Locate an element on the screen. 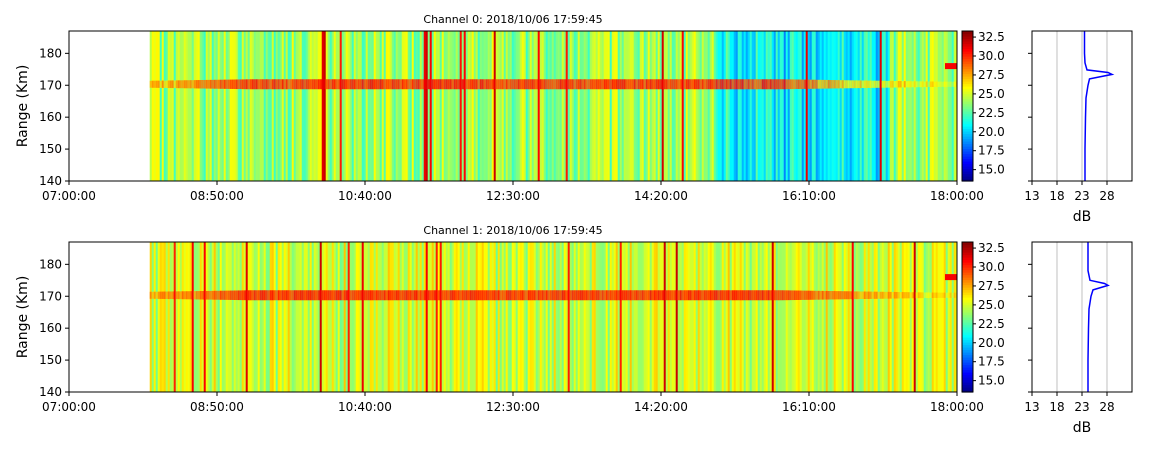 Image resolution: width=1150 pixels, height=450 pixels. chart-title: Channel 0: 2018/10/06 17:59:45 is located at coordinates (512, 19).